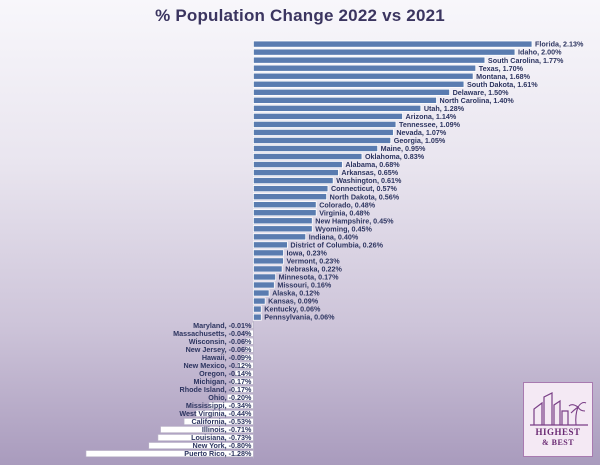  Describe the element at coordinates (285, 213) in the screenshot. I see `bar-virginia` at that location.